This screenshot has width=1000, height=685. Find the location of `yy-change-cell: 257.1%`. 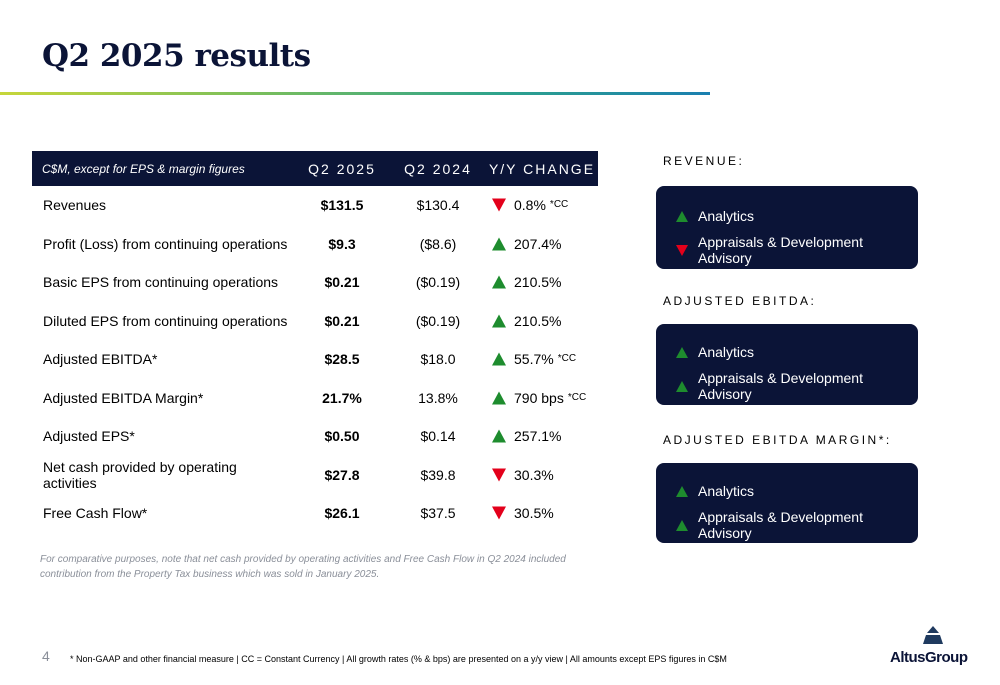

yy-change-cell: 257.1% is located at coordinates (542, 436).